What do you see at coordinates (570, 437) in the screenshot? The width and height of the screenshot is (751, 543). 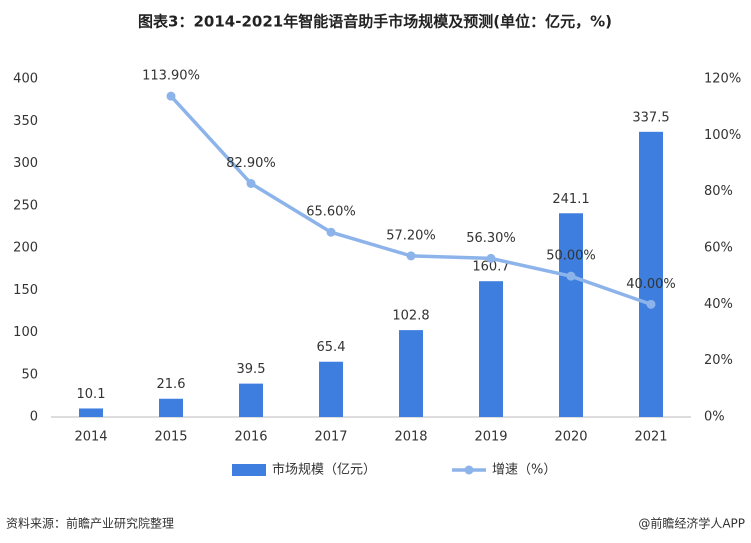 I see `x-tick-label: 2020` at bounding box center [570, 437].